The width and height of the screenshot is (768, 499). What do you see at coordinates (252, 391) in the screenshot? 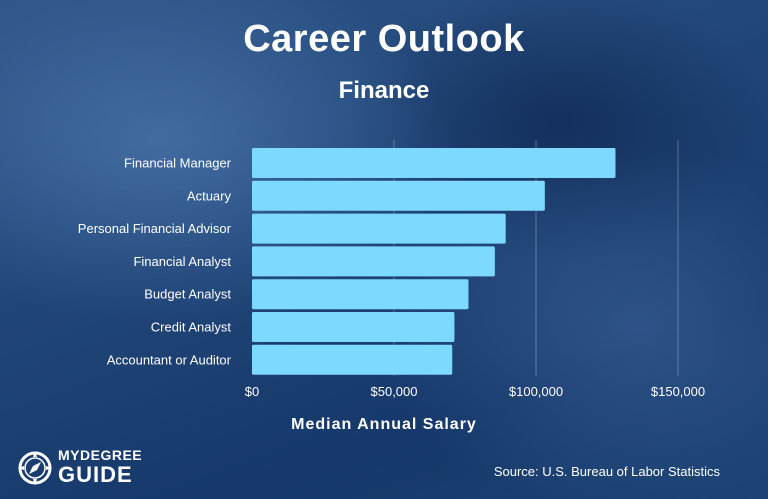
I see `x-tick-label: $0` at bounding box center [252, 391].